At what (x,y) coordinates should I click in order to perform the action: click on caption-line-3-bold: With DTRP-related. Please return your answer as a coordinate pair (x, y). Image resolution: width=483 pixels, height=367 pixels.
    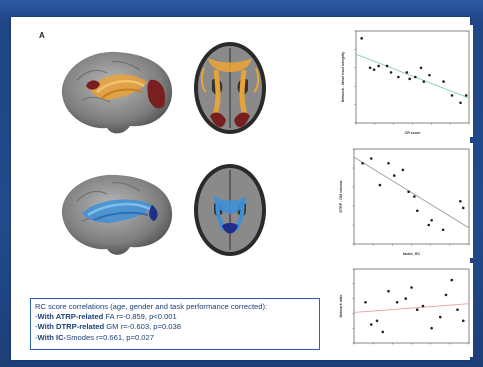
    Looking at the image, I should click on (71, 327).